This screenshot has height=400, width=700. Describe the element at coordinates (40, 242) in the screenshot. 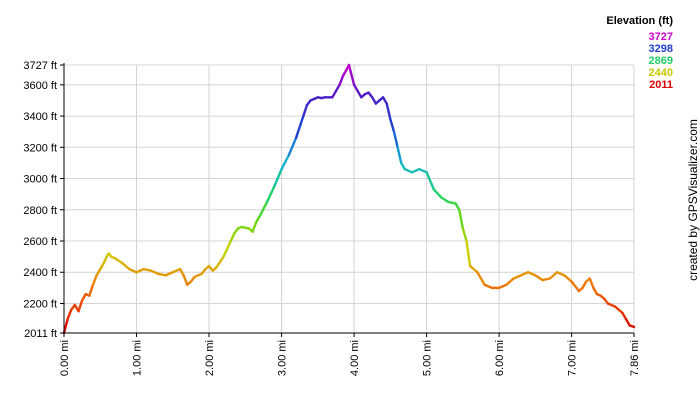

I see `y-tick-label: 2600 ft` at that location.